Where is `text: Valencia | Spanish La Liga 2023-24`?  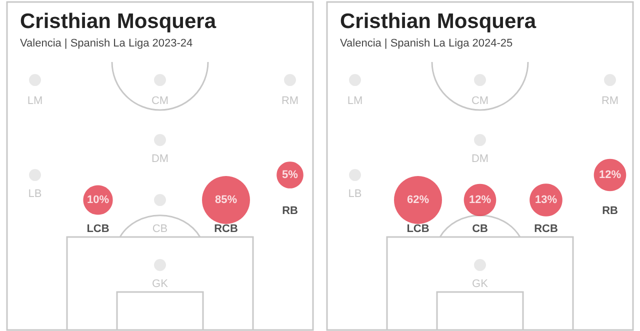 text: Valencia | Spanish La Liga 2023-24 is located at coordinates (106, 44).